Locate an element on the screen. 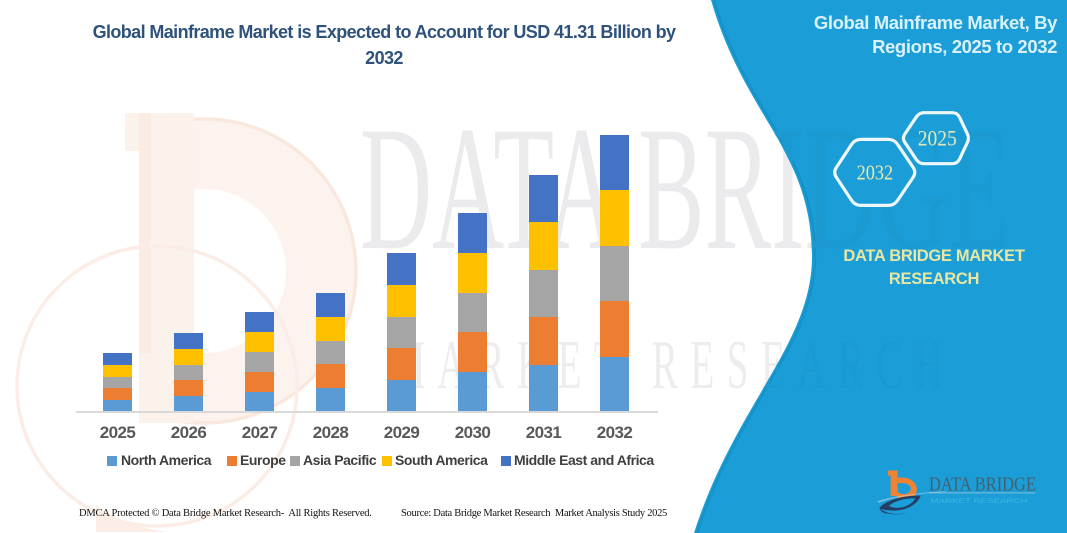 Image resolution: width=1067 pixels, height=533 pixels. svg-text: 2032 is located at coordinates (875, 173).